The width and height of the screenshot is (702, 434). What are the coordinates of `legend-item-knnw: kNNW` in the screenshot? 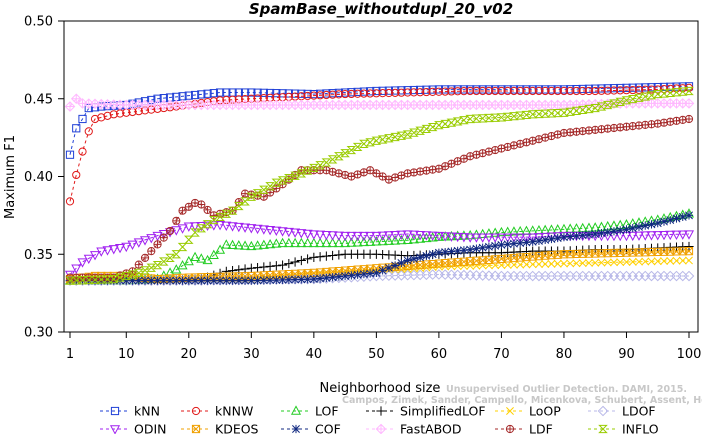 It's located at (217, 411).